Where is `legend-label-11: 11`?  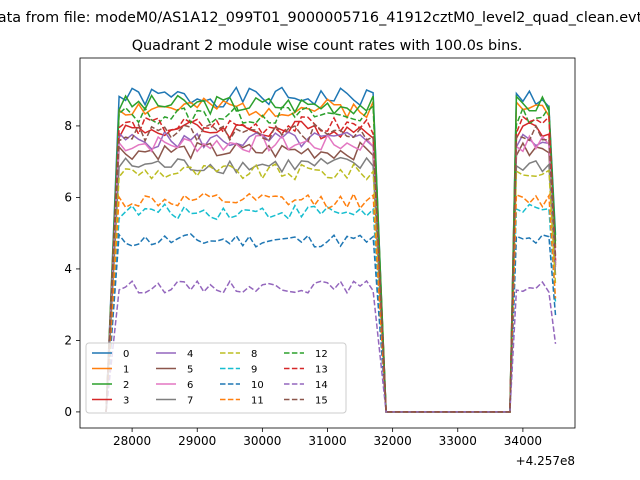 legend-label-11: 11 is located at coordinates (257, 401).